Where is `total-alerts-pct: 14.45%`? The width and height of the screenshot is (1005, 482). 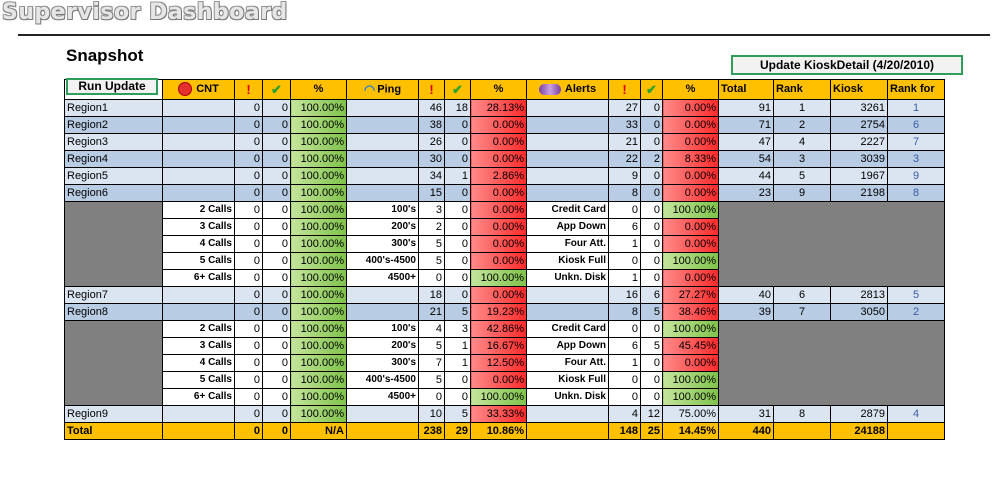 total-alerts-pct: 14.45% is located at coordinates (690, 431).